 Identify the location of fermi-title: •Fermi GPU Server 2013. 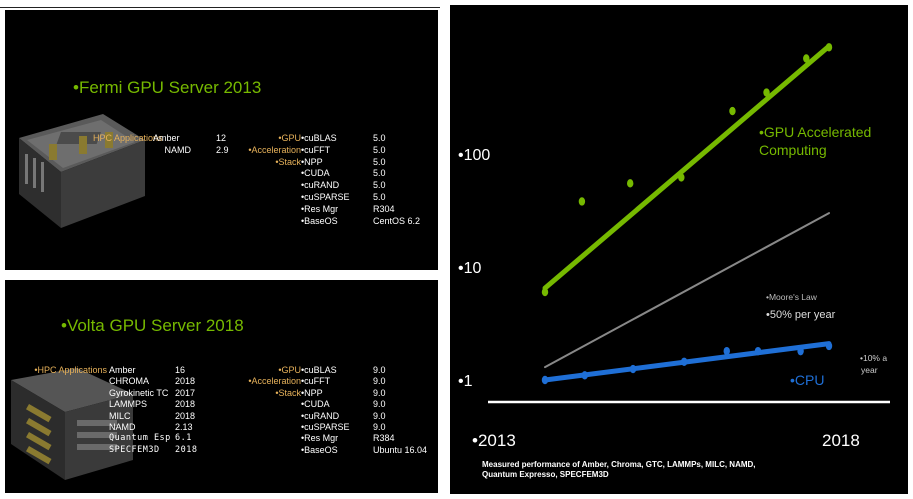
(167, 87).